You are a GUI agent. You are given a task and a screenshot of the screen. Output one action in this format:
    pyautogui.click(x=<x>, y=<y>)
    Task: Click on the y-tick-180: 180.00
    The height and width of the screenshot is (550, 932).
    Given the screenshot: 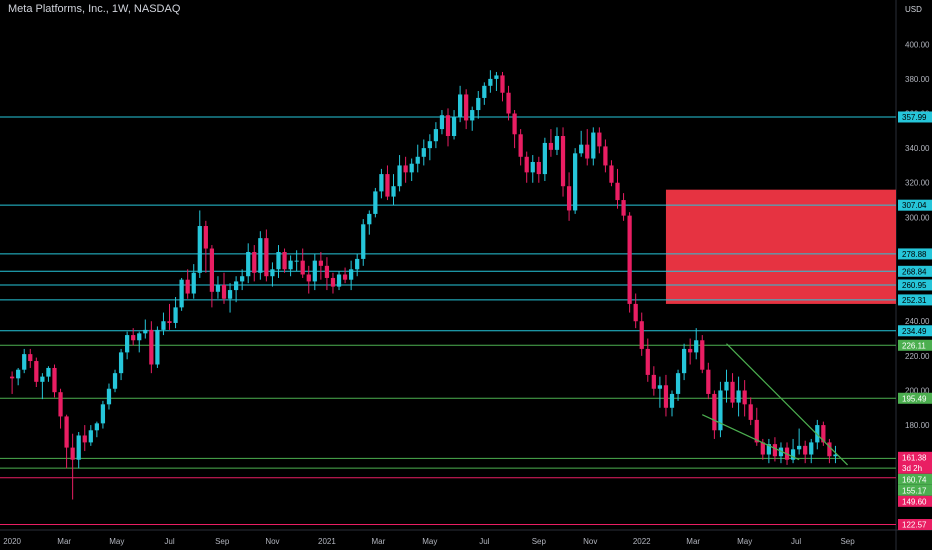 What is the action you would take?
    pyautogui.click(x=917, y=425)
    